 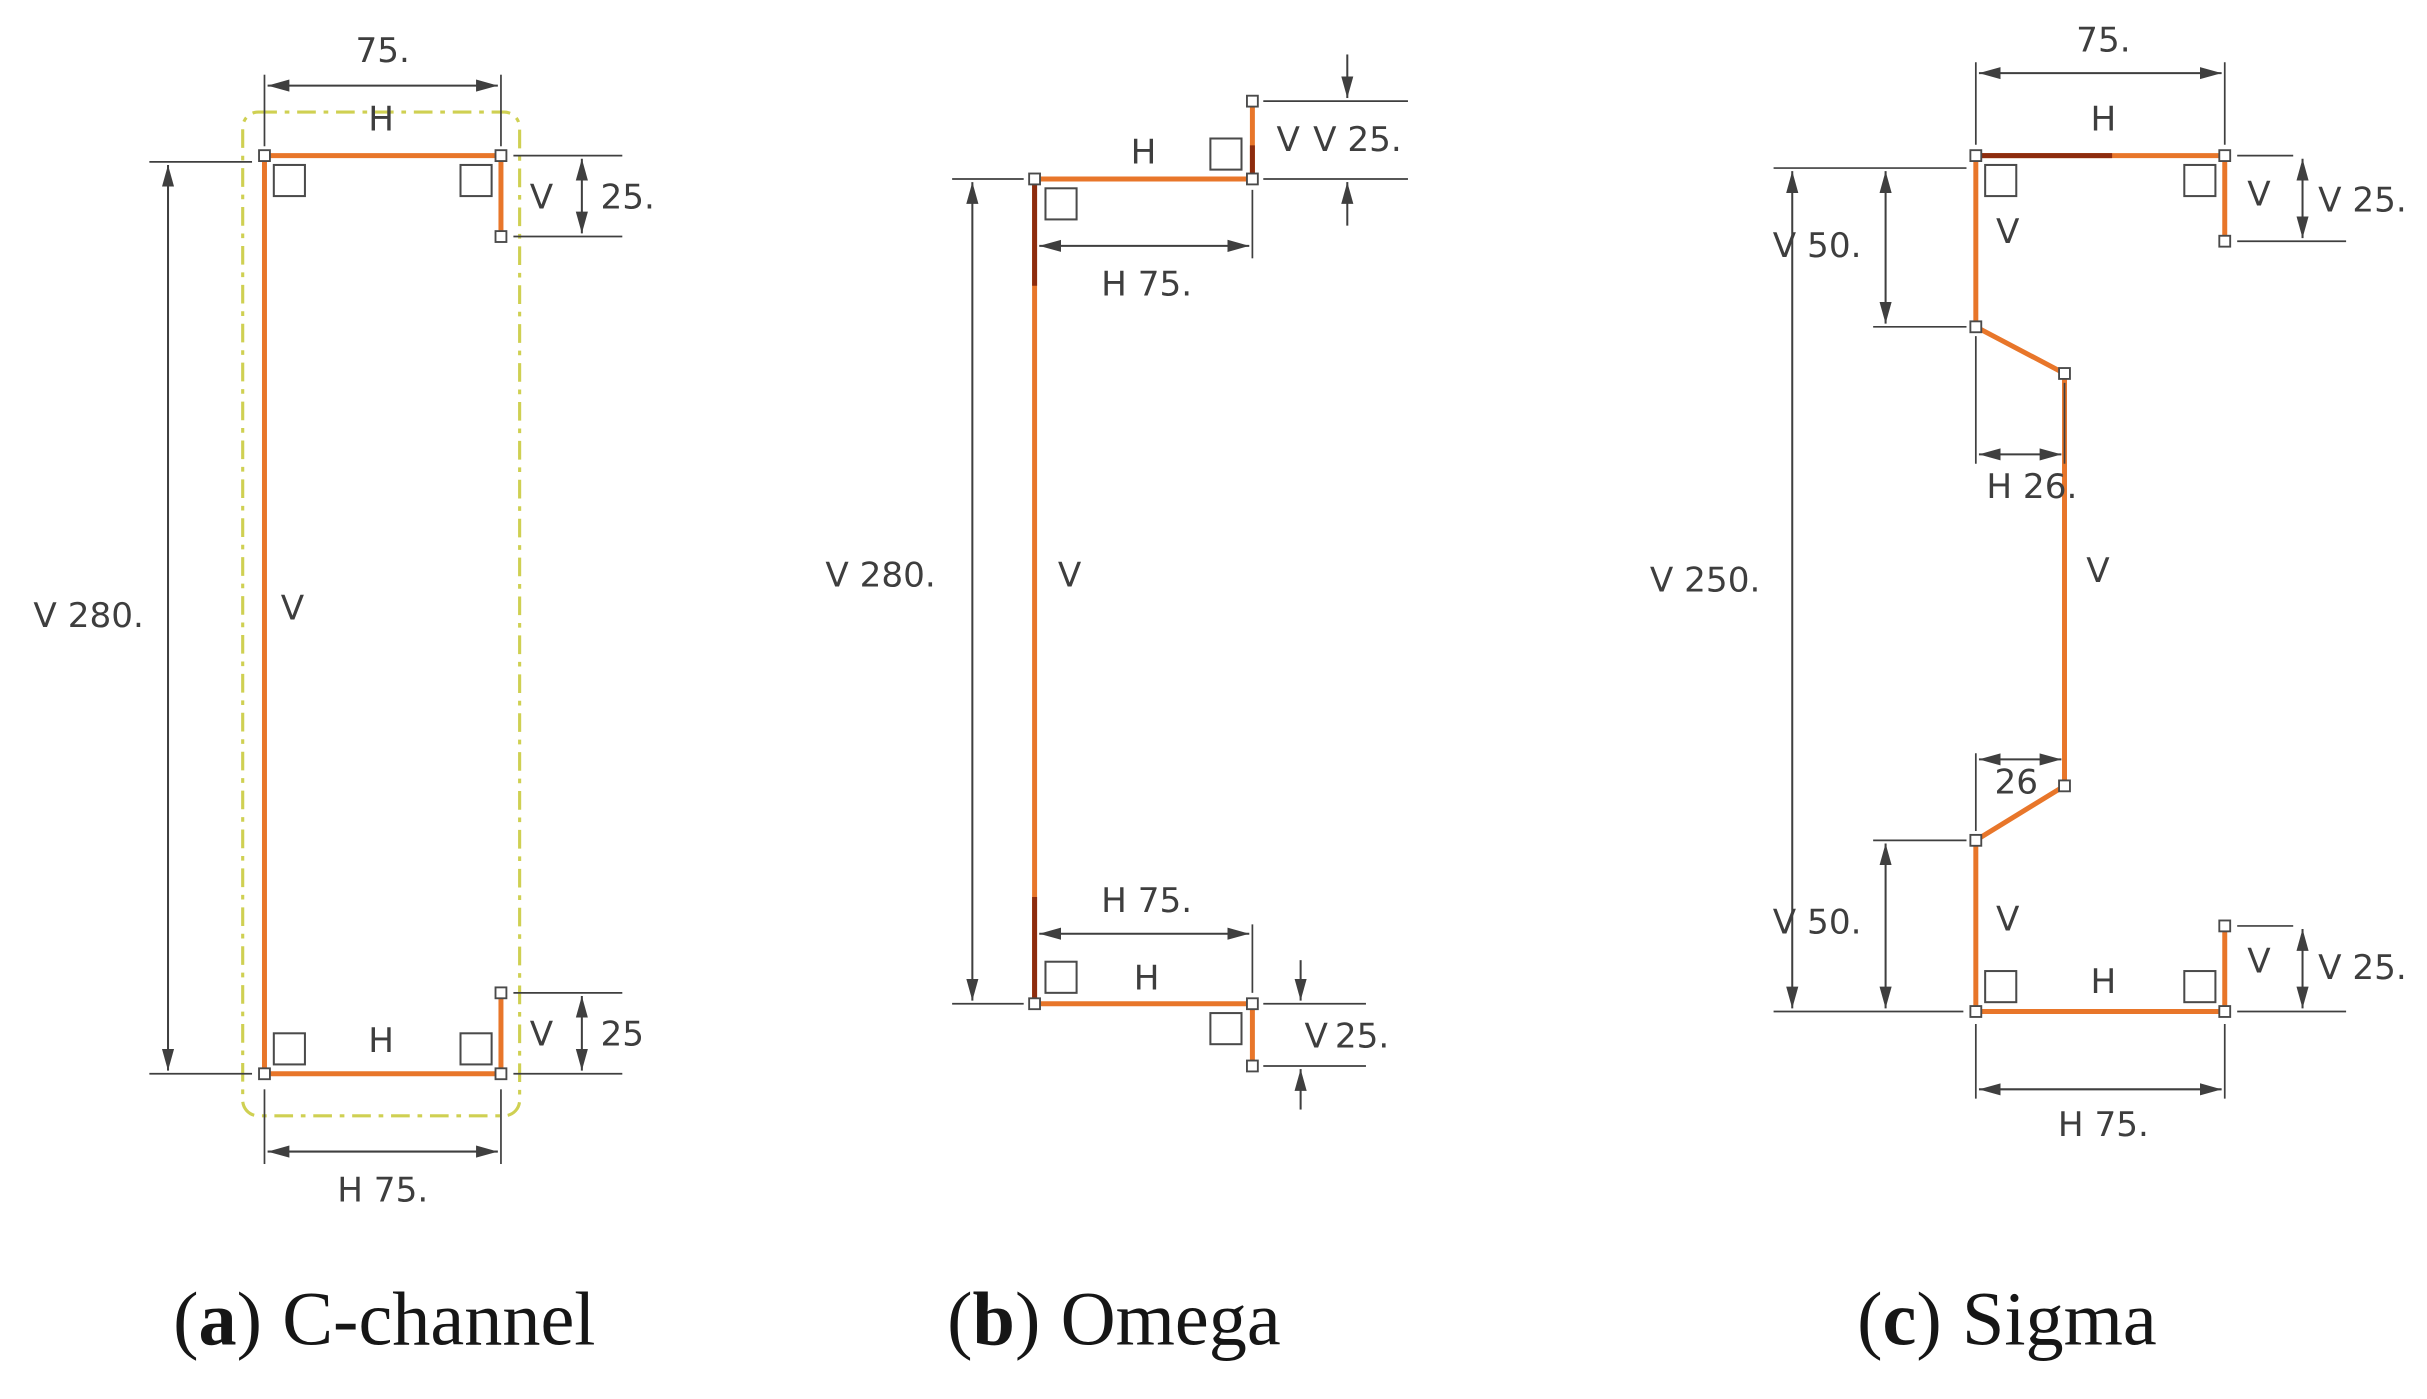 I want to click on dim-text-top-lip: 25., so click(x=628, y=198).